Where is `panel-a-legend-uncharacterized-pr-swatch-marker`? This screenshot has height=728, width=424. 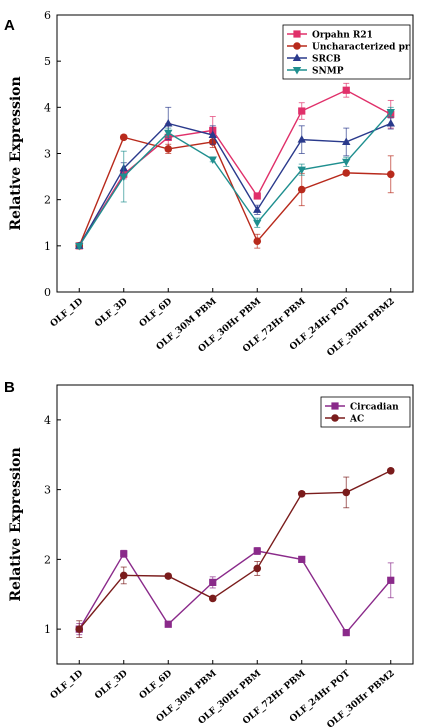 panel-a-legend-uncharacterized-pr-swatch-marker is located at coordinates (297, 46).